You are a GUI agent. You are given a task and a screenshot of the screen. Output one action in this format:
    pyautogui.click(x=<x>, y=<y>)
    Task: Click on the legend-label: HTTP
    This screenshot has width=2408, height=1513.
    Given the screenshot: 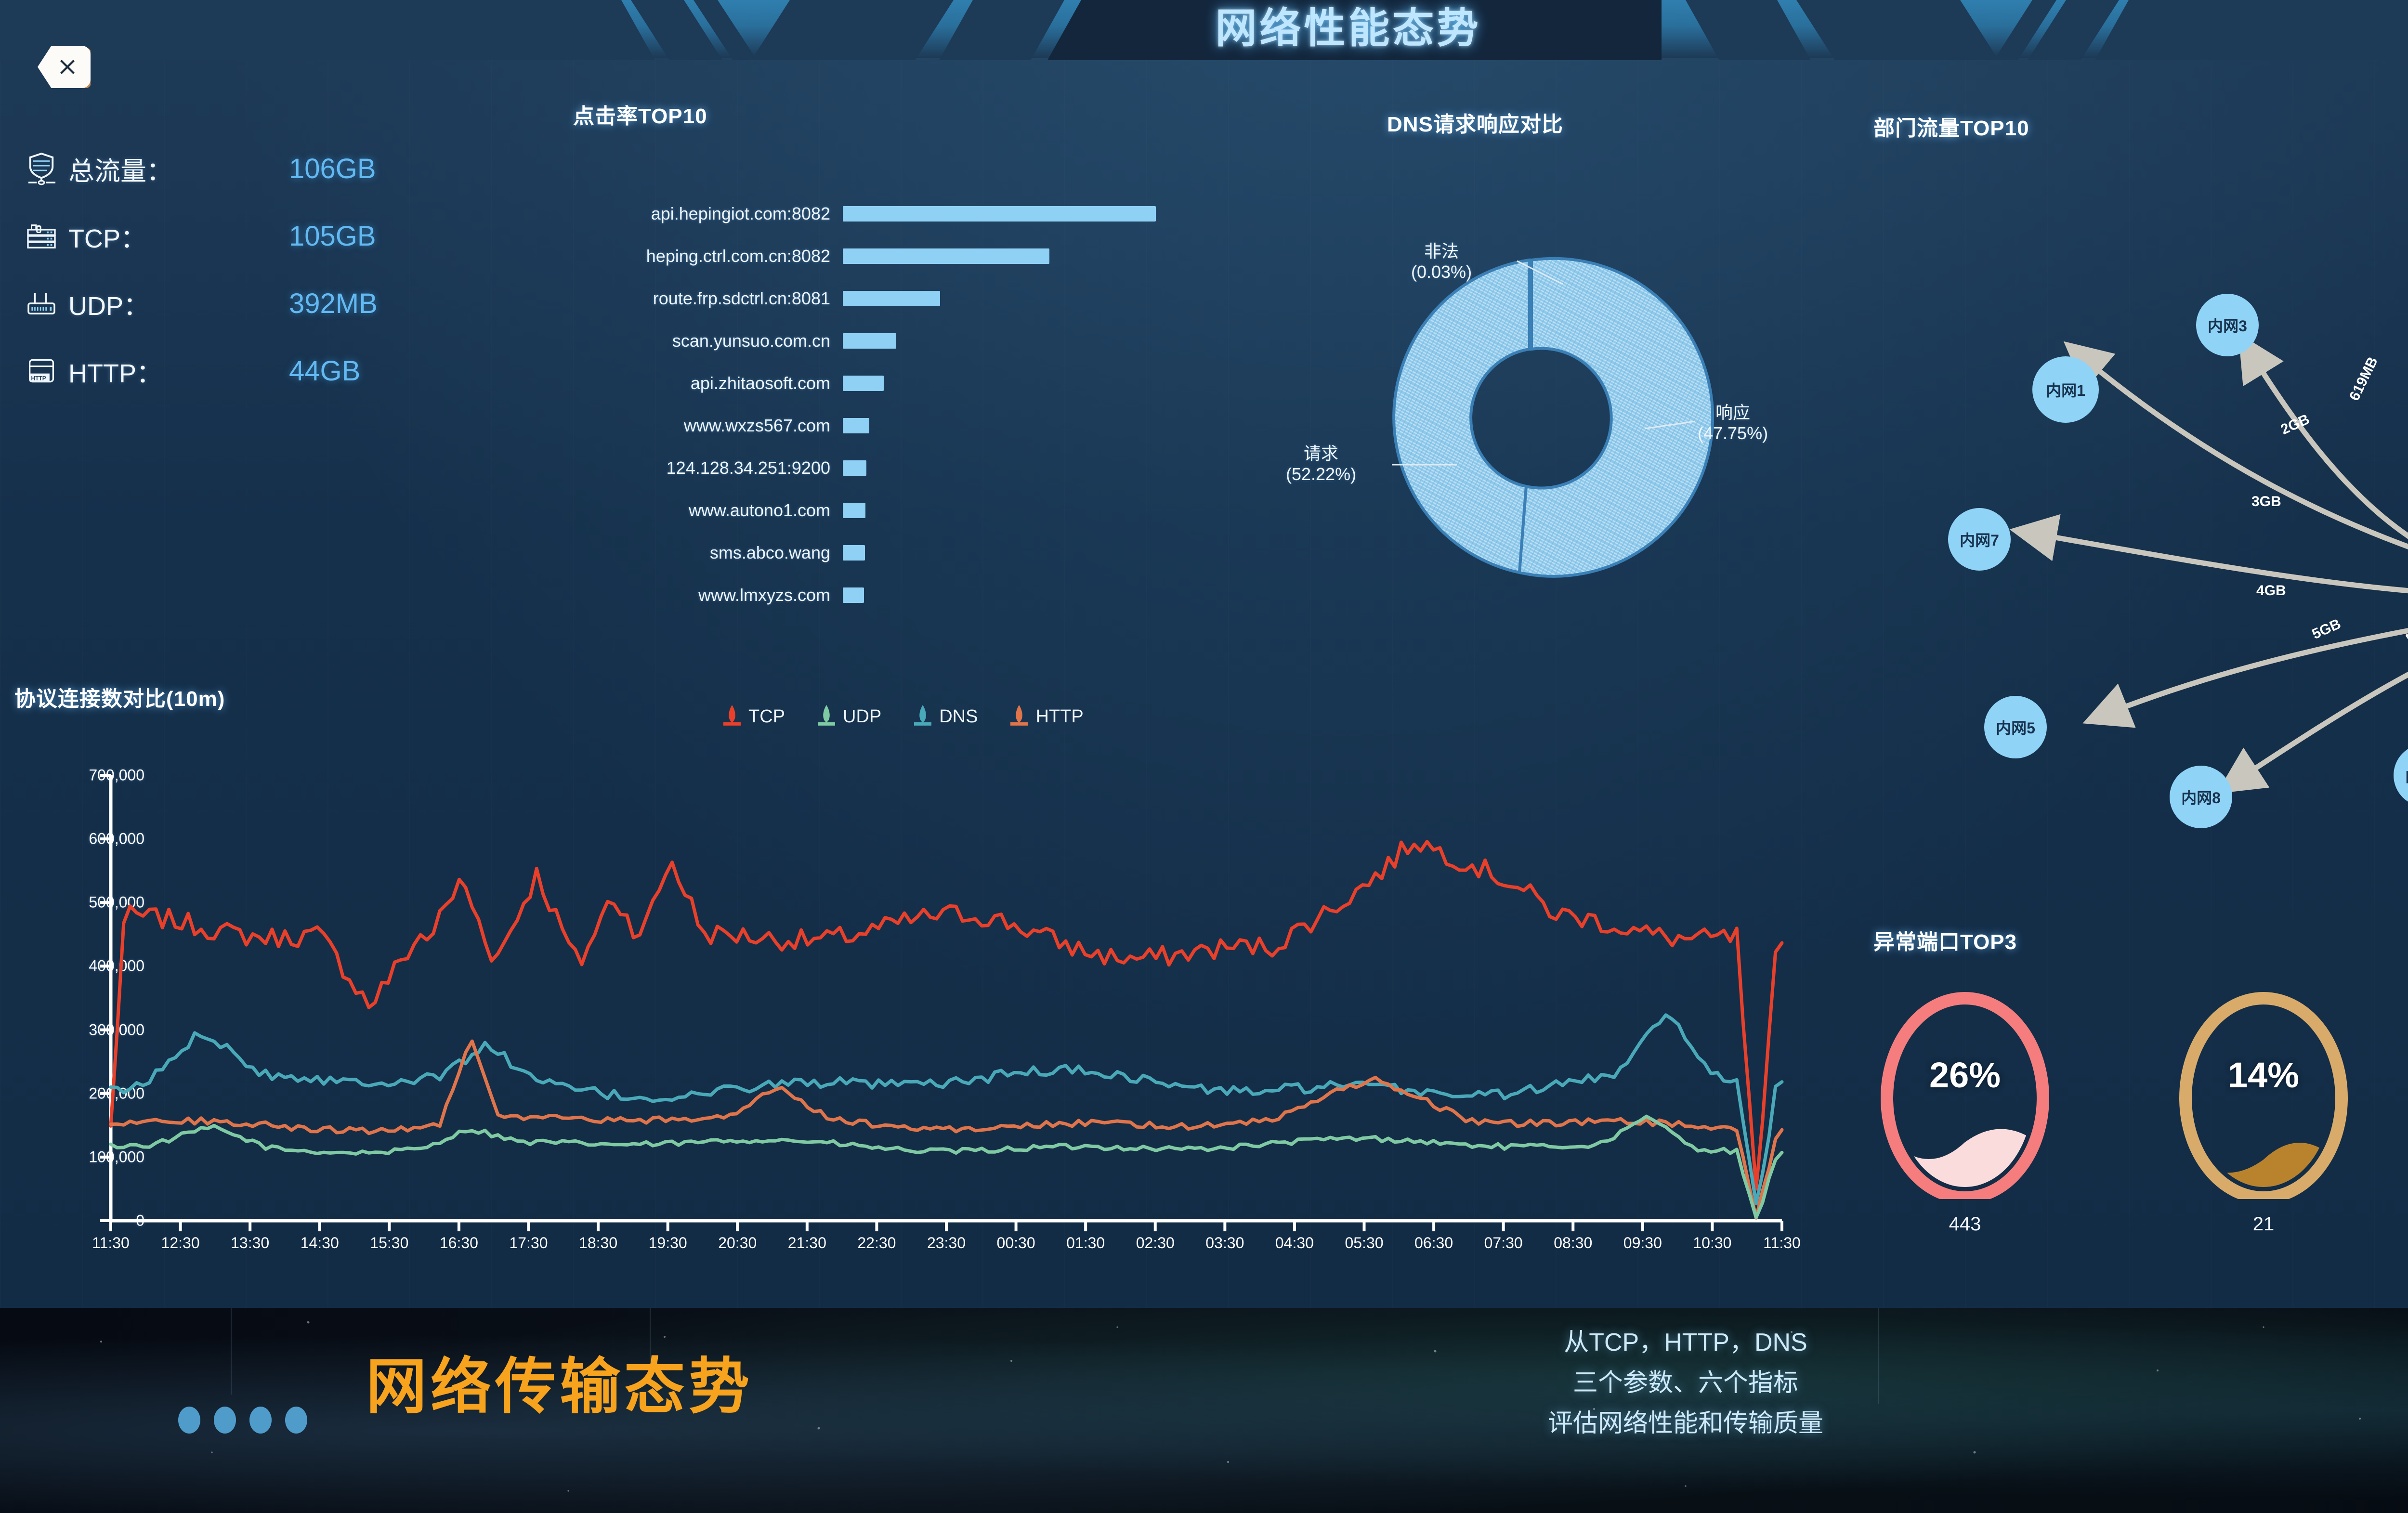 What is the action you would take?
    pyautogui.click(x=1059, y=716)
    